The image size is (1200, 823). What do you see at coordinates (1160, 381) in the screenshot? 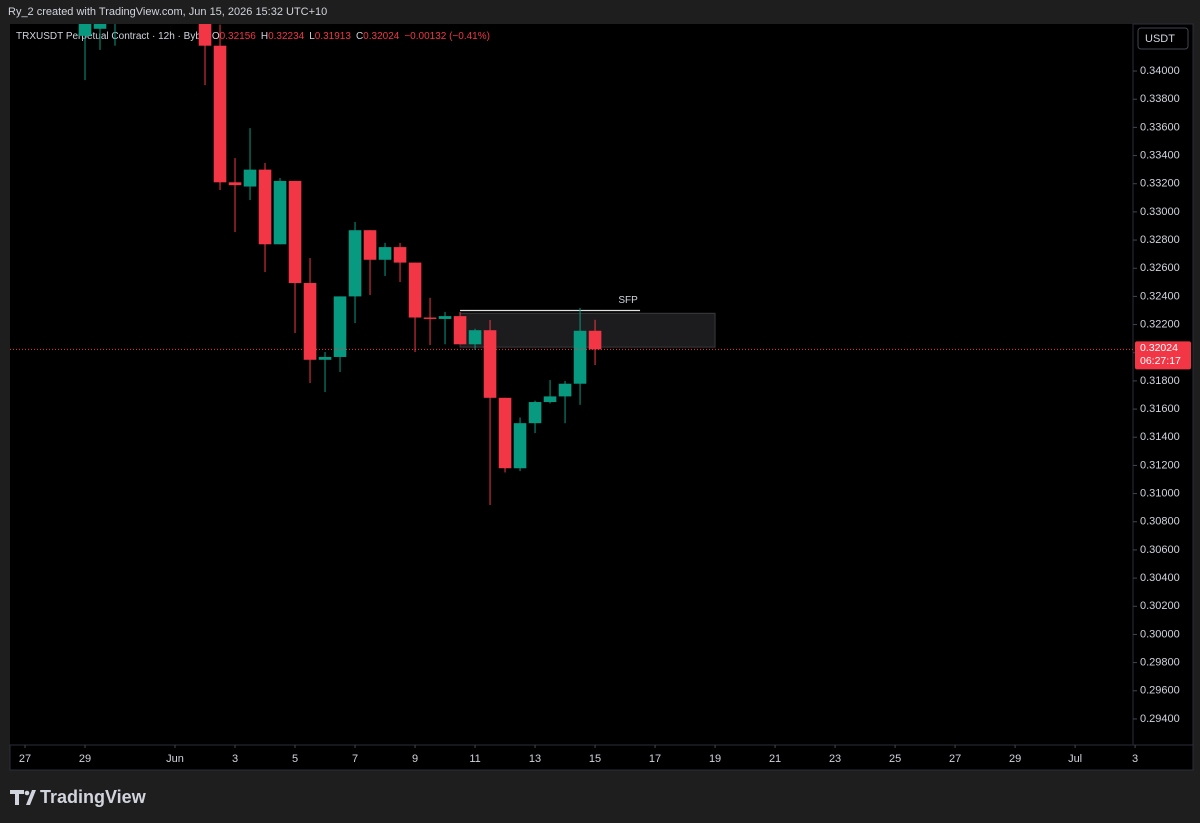
I see `y-tick-label: 0.31800` at bounding box center [1160, 381].